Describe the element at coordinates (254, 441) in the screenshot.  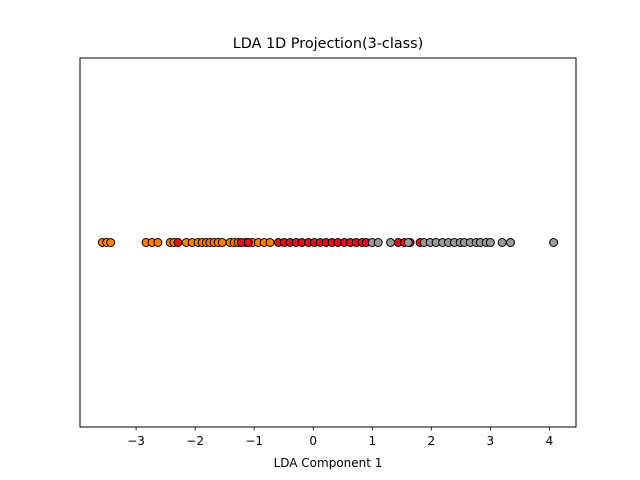
I see `x-tick-label: −1` at that location.